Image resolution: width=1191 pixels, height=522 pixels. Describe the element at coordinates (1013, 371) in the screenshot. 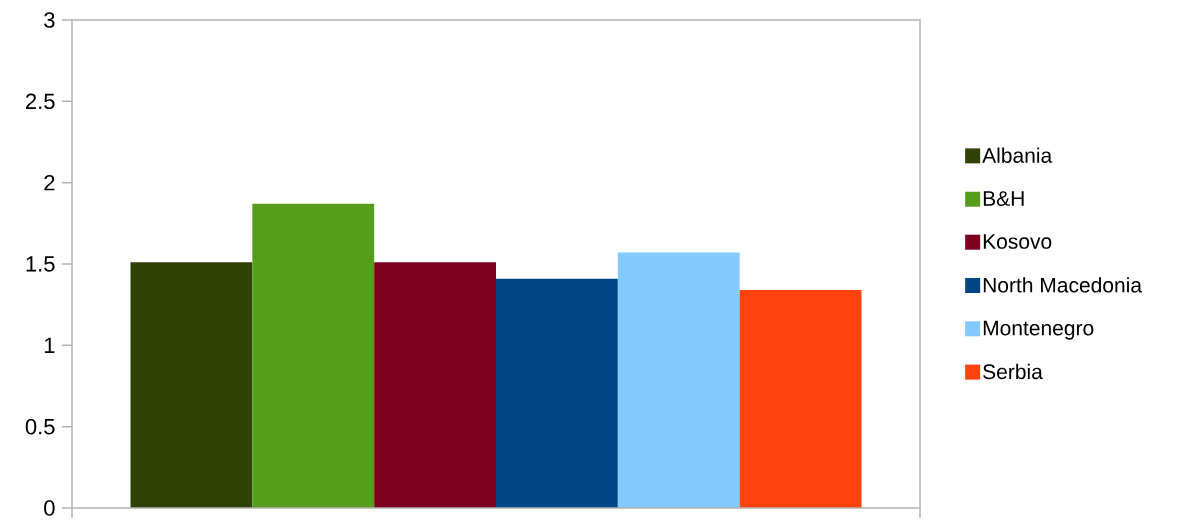

I see `legend-label: Serbia` at that location.